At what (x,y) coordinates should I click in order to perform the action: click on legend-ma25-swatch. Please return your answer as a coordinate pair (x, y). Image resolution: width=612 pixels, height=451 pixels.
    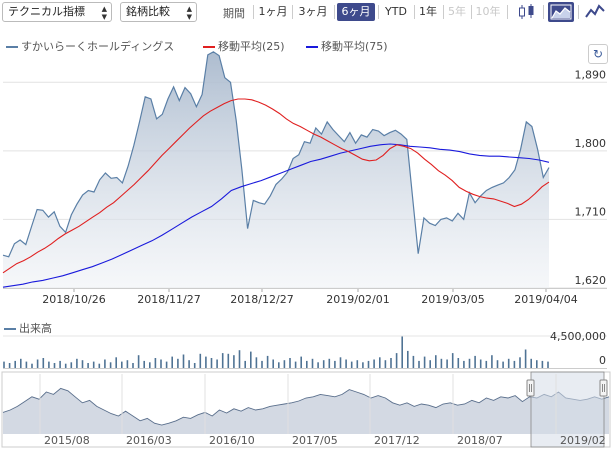
    Looking at the image, I should click on (209, 47).